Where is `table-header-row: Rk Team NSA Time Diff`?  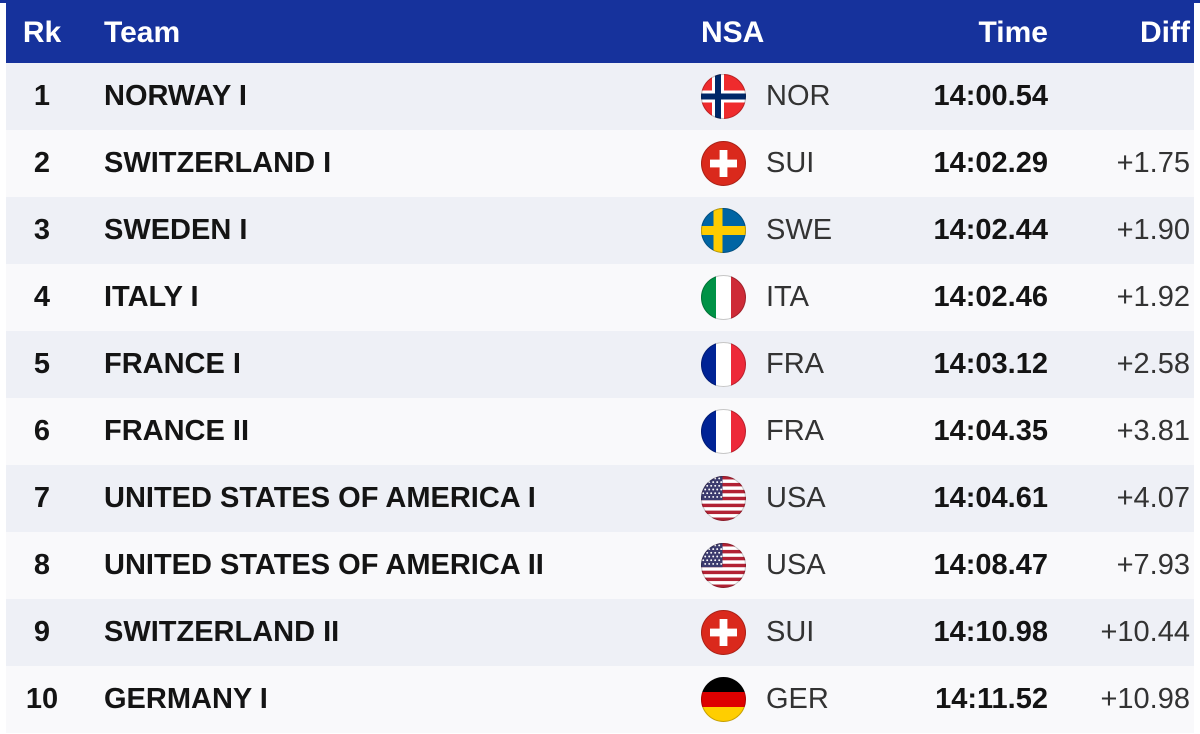
table-header-row: Rk Team NSA Time Diff is located at coordinates (600, 33).